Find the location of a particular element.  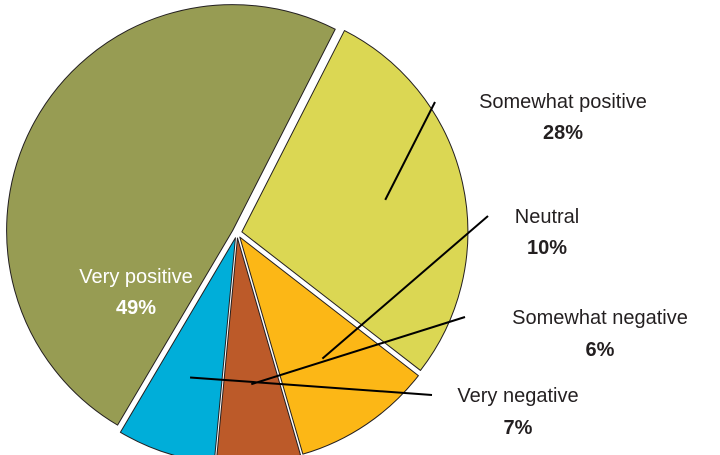

pie-slice-somewhat-negative is located at coordinates (259, 346).